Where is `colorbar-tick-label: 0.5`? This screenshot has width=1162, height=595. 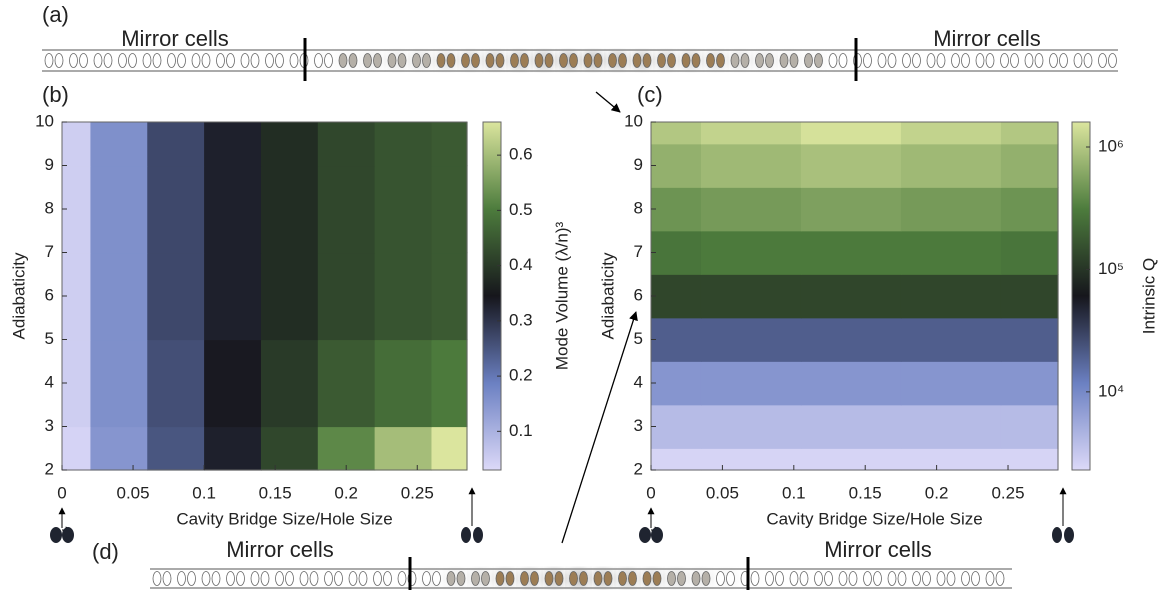 colorbar-tick-label: 0.5 is located at coordinates (521, 209).